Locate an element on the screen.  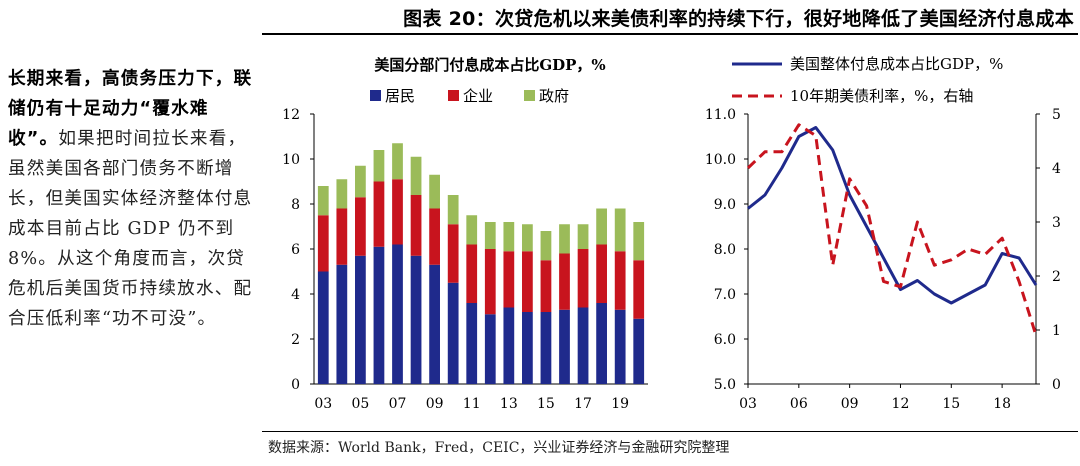
y-tick-label: 2 is located at coordinates (295, 340).